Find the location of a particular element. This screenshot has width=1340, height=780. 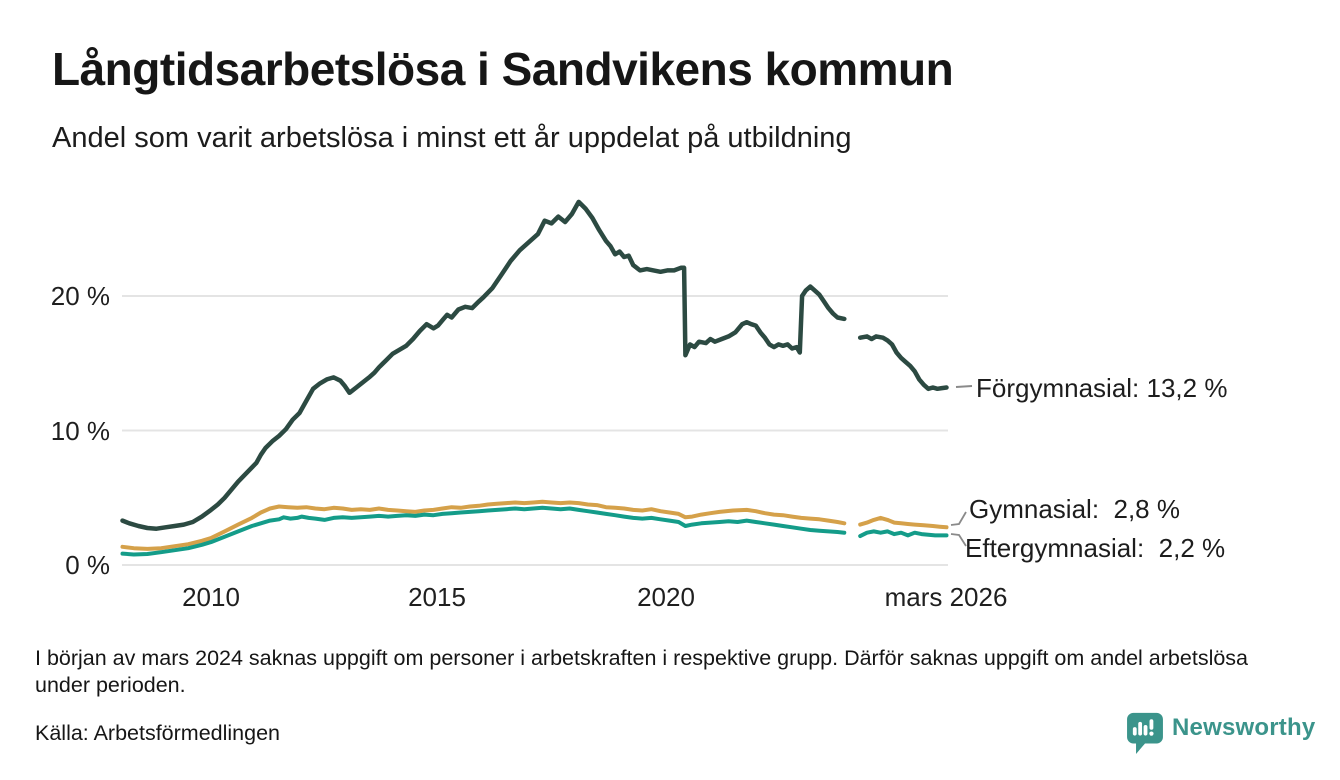

label-connector-gymnasial is located at coordinates (958, 518).